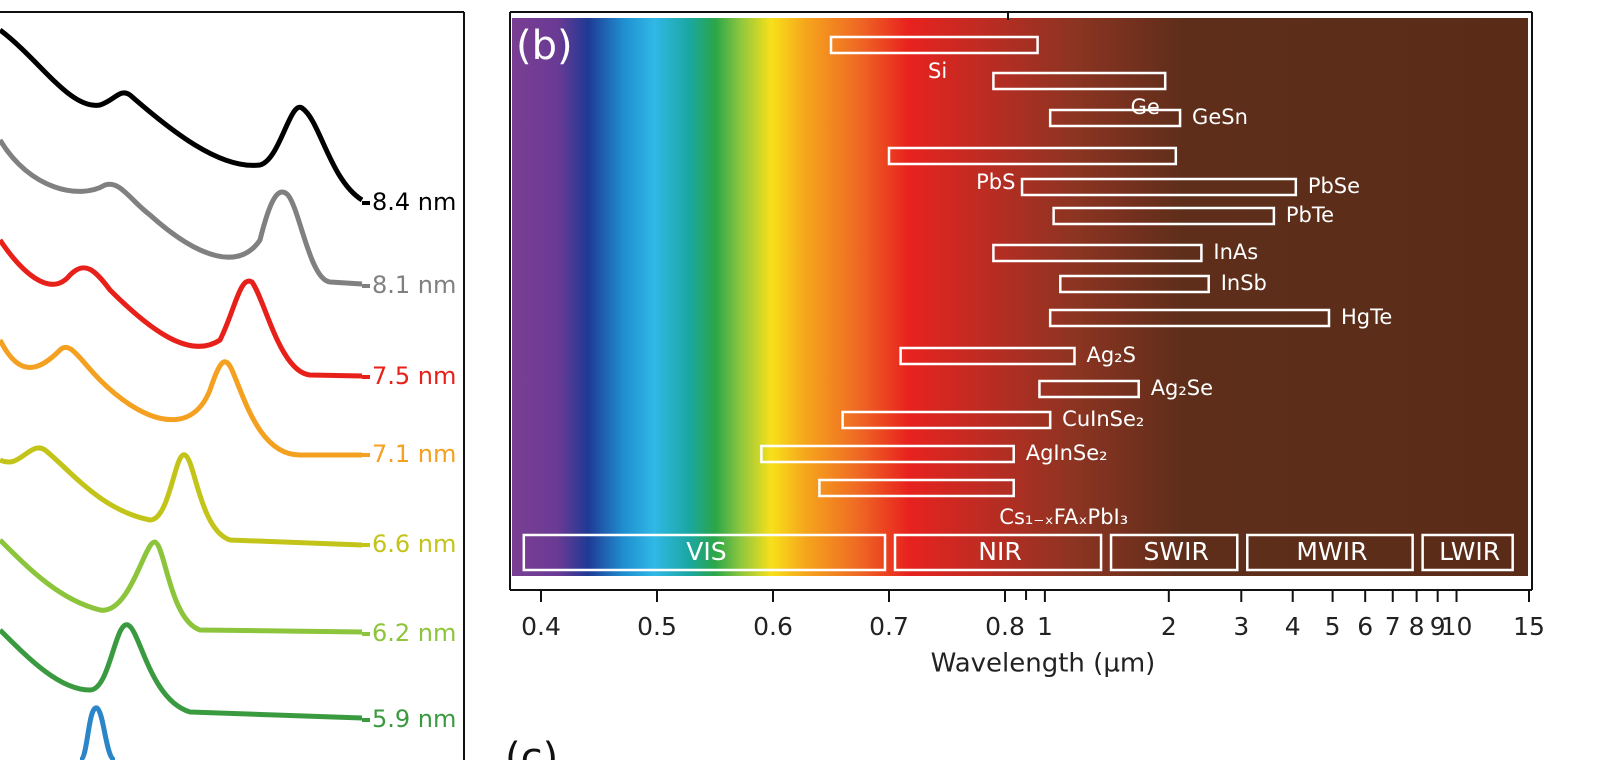  What do you see at coordinates (1220, 117) in the screenshot?
I see `material-label: GeSn` at bounding box center [1220, 117].